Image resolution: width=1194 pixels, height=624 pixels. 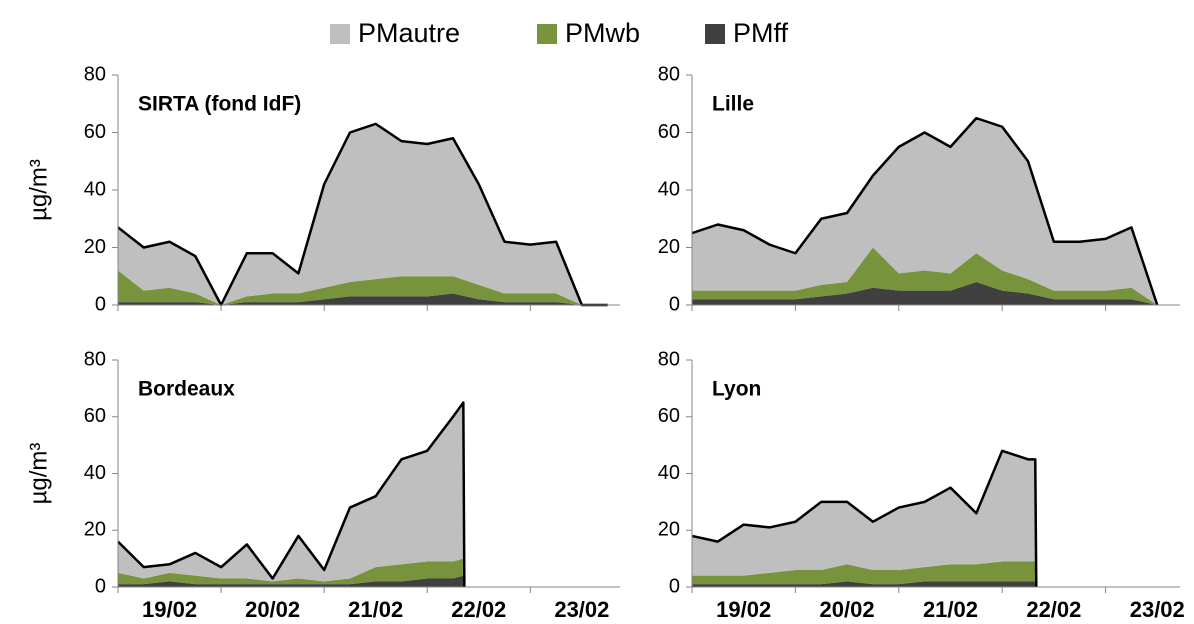 I want to click on panel-title: Lyon, so click(x=736, y=389).